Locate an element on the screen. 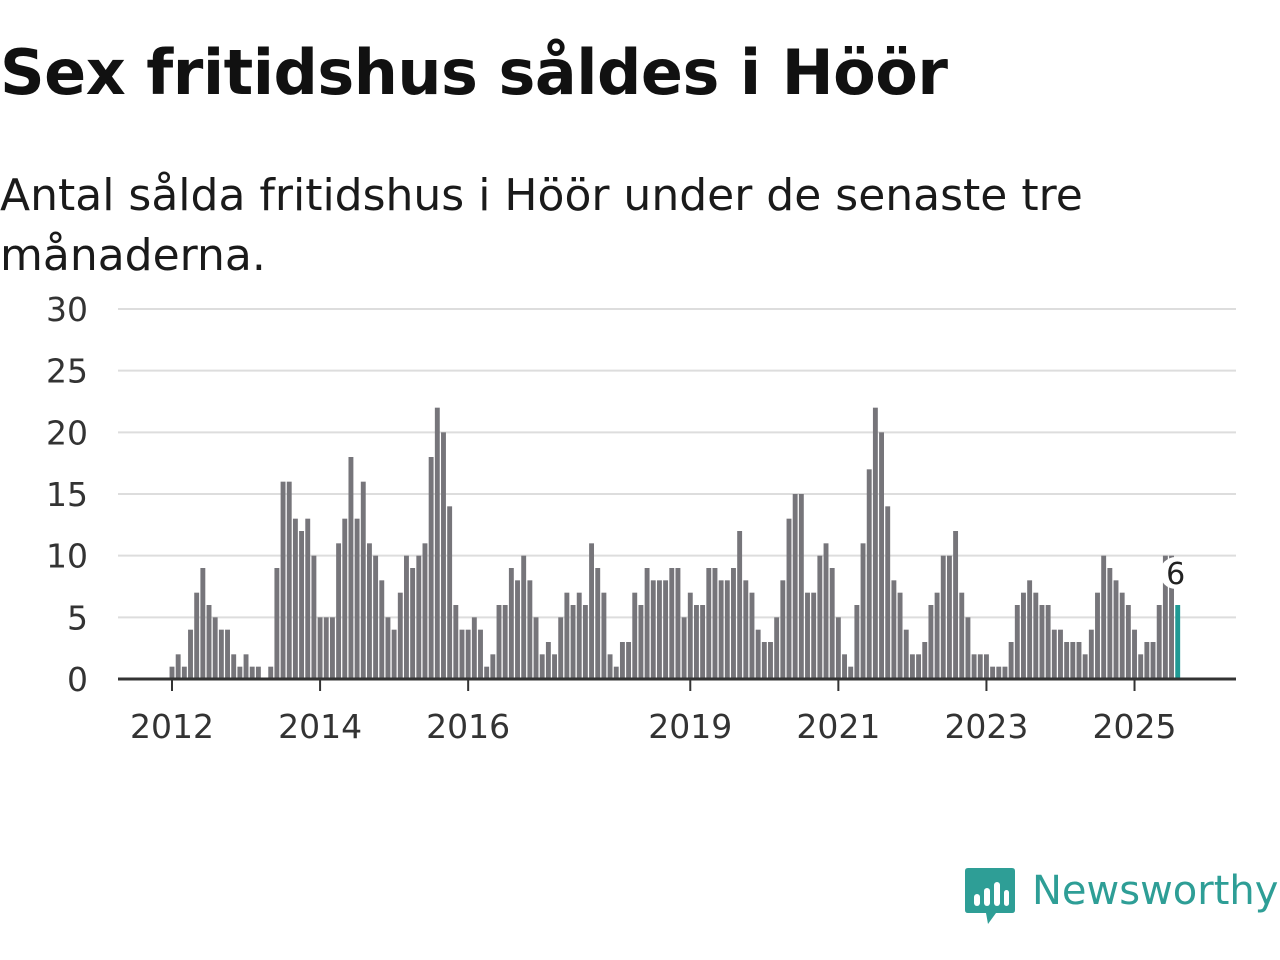 This screenshot has width=1280, height=960. newsworthy-logo: Newsworthy is located at coordinates (1121, 896).